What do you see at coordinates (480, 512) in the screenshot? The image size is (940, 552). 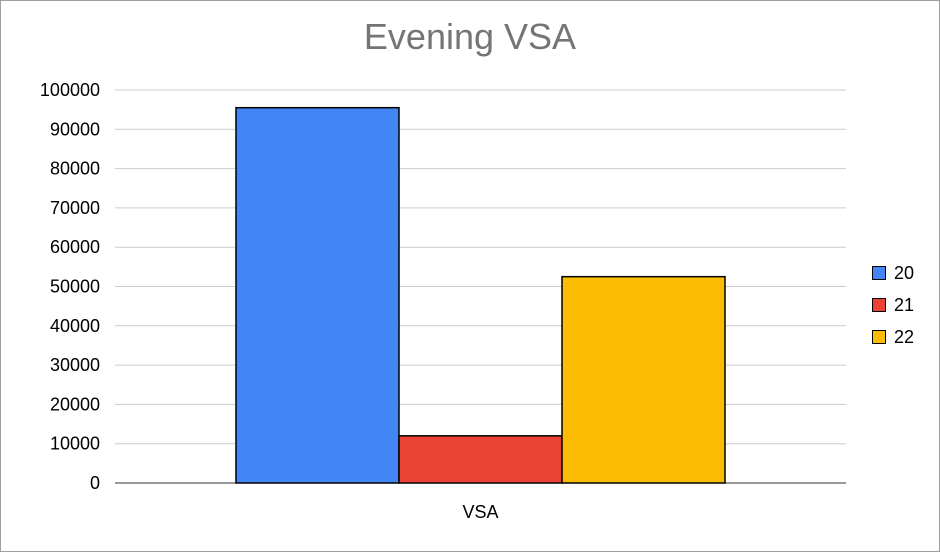 I see `x-tick-label: VSA` at bounding box center [480, 512].